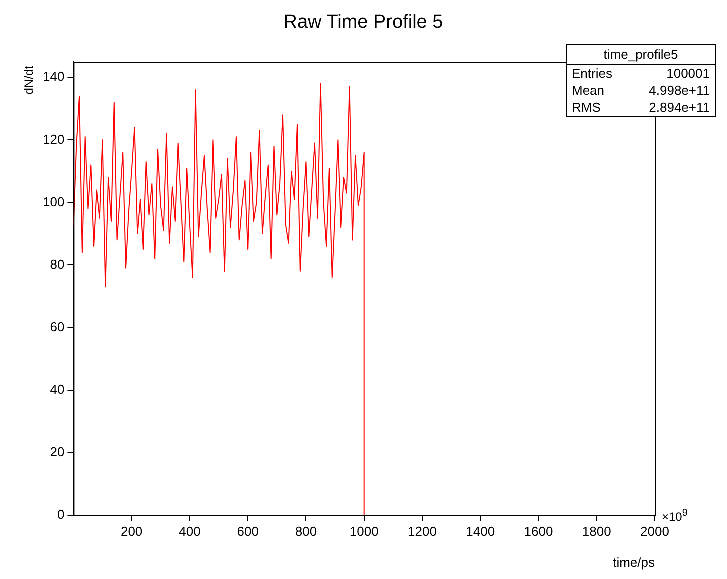  I want to click on y-tick-label: 120, so click(53, 139).